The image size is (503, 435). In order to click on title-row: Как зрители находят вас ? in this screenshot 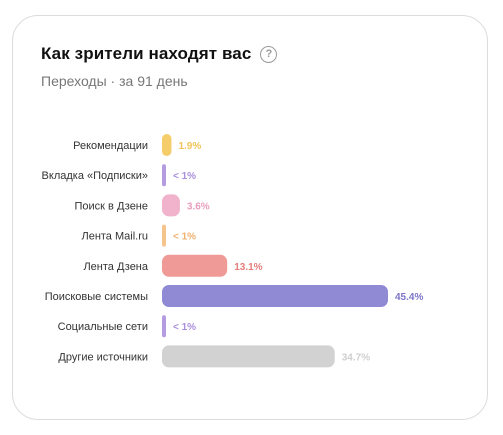, I will do `click(159, 54)`.